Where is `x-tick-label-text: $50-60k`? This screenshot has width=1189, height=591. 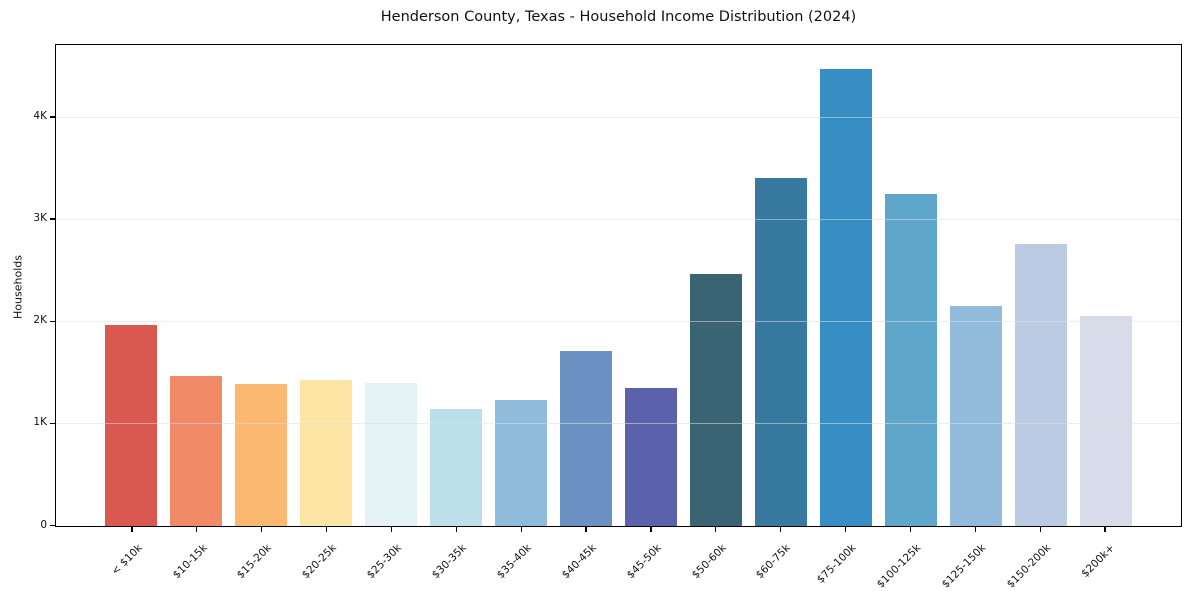 x-tick-label-text: $50-60k is located at coordinates (709, 562).